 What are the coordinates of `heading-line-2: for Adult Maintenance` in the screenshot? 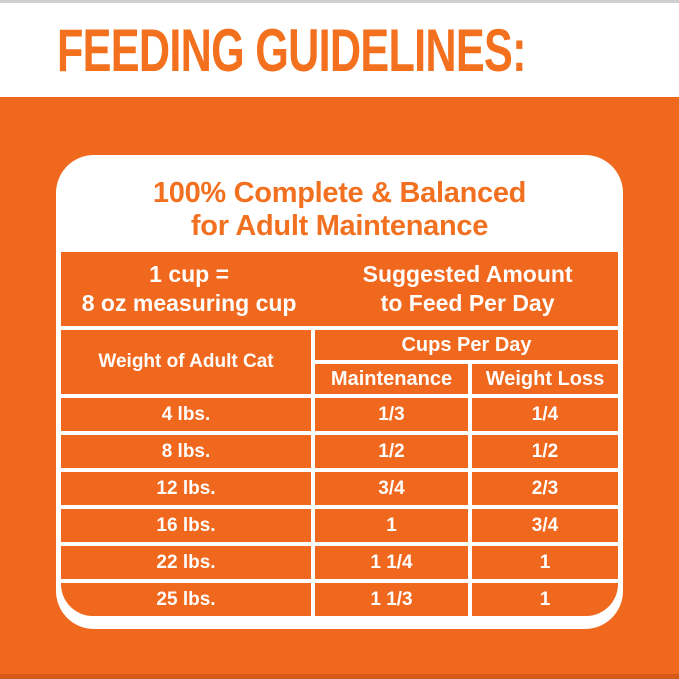 It's located at (339, 226).